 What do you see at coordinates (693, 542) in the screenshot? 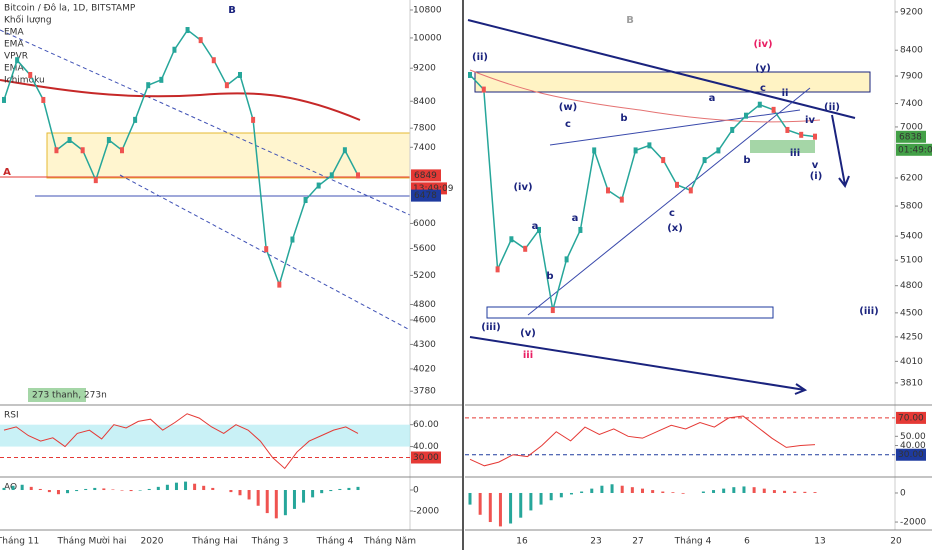
I see `time-label: Tháng 4` at bounding box center [693, 542].